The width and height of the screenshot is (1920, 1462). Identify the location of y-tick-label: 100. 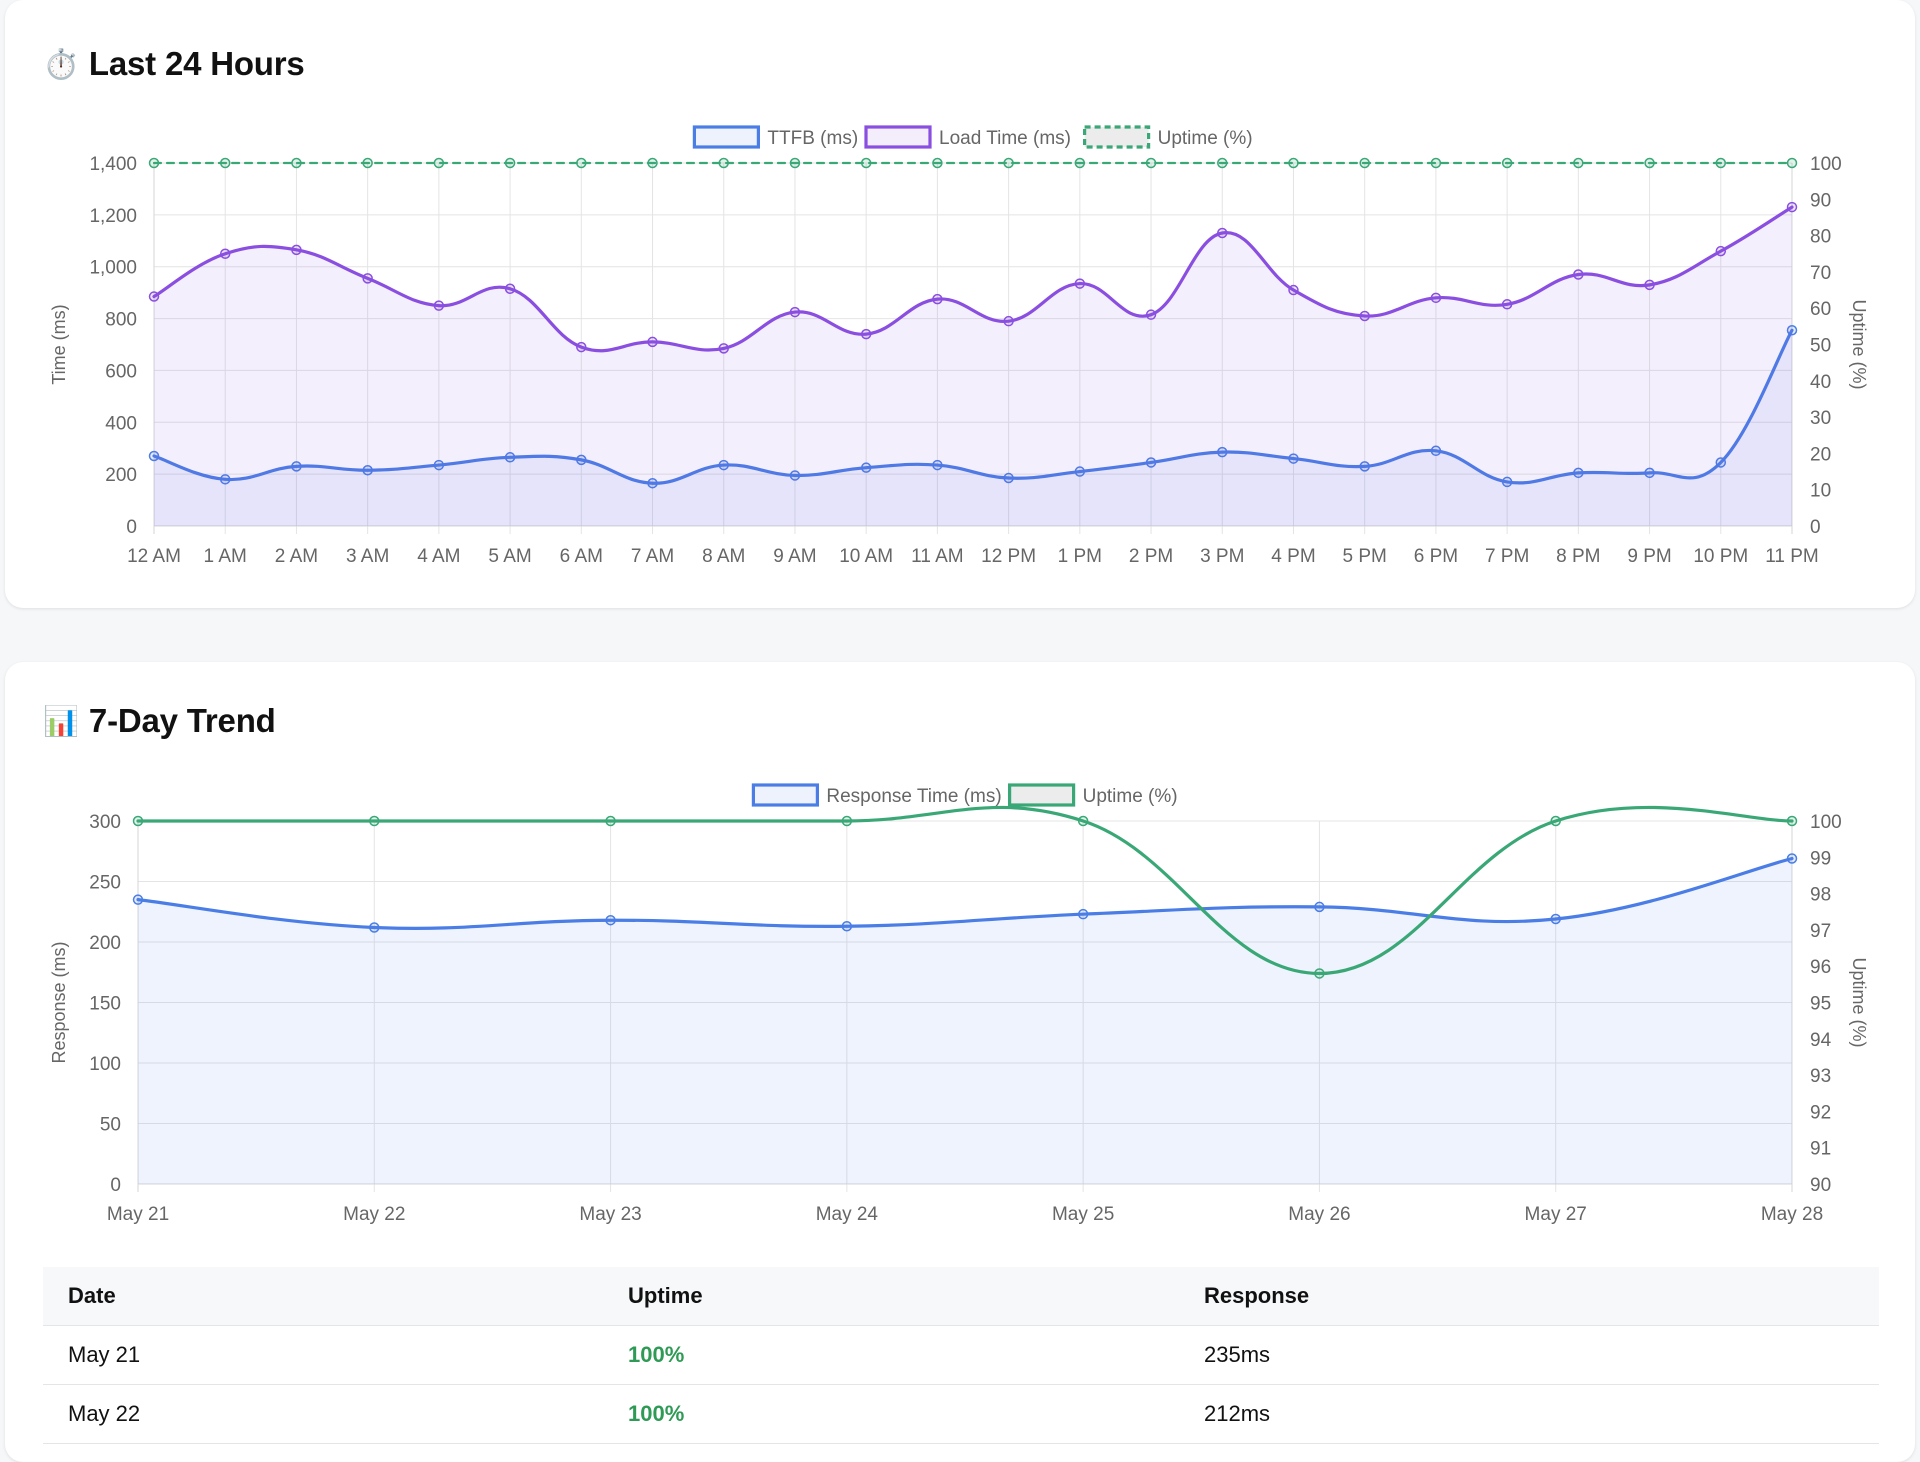
(105, 1064).